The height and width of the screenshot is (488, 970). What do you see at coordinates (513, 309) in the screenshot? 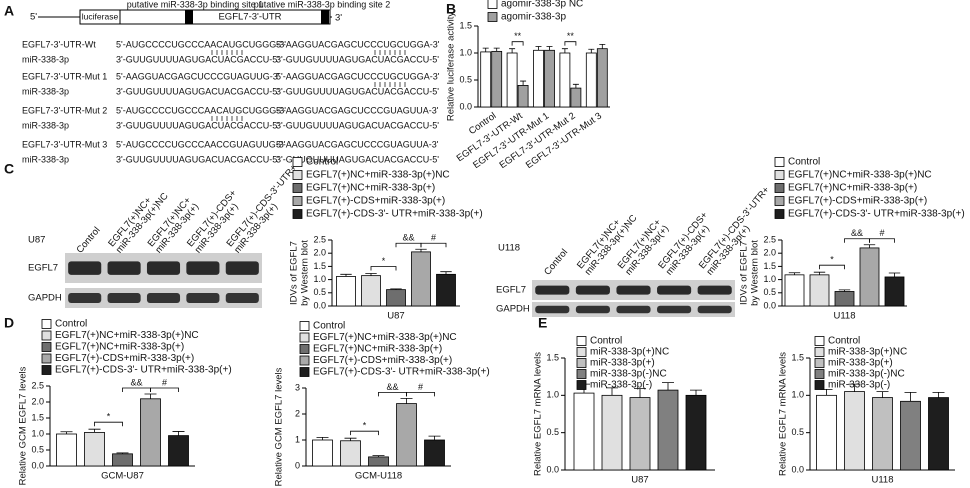
I see `blot-row-label: GAPDH` at bounding box center [513, 309].